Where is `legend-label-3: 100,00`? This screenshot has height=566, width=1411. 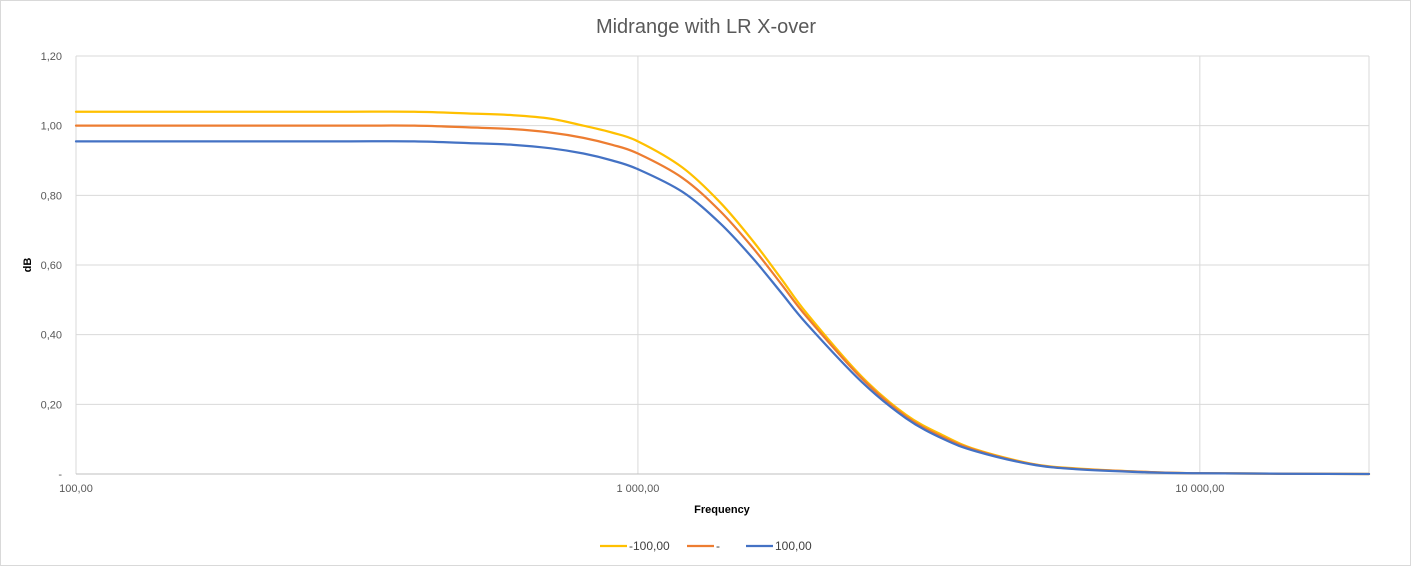
legend-label-3: 100,00 is located at coordinates (793, 546).